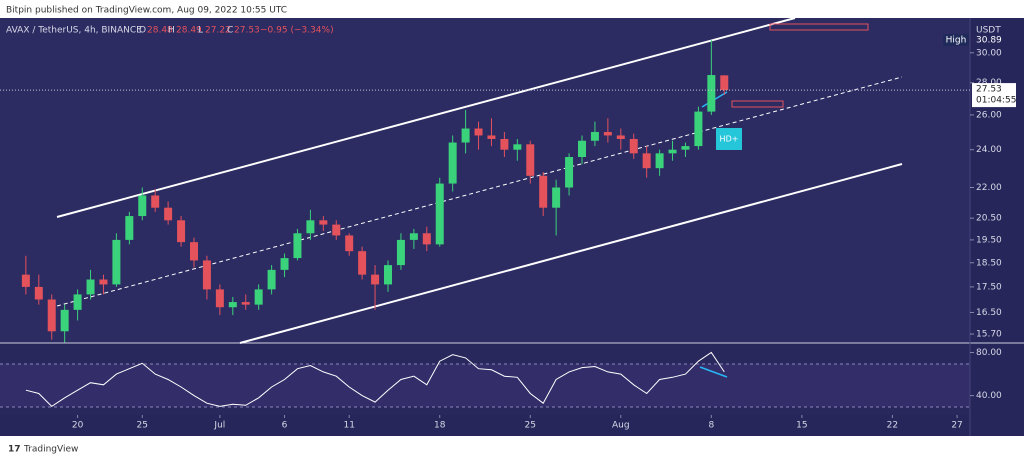 The width and height of the screenshot is (1024, 461). Describe the element at coordinates (160, 31) in the screenshot. I see `open: 28.48` at that location.